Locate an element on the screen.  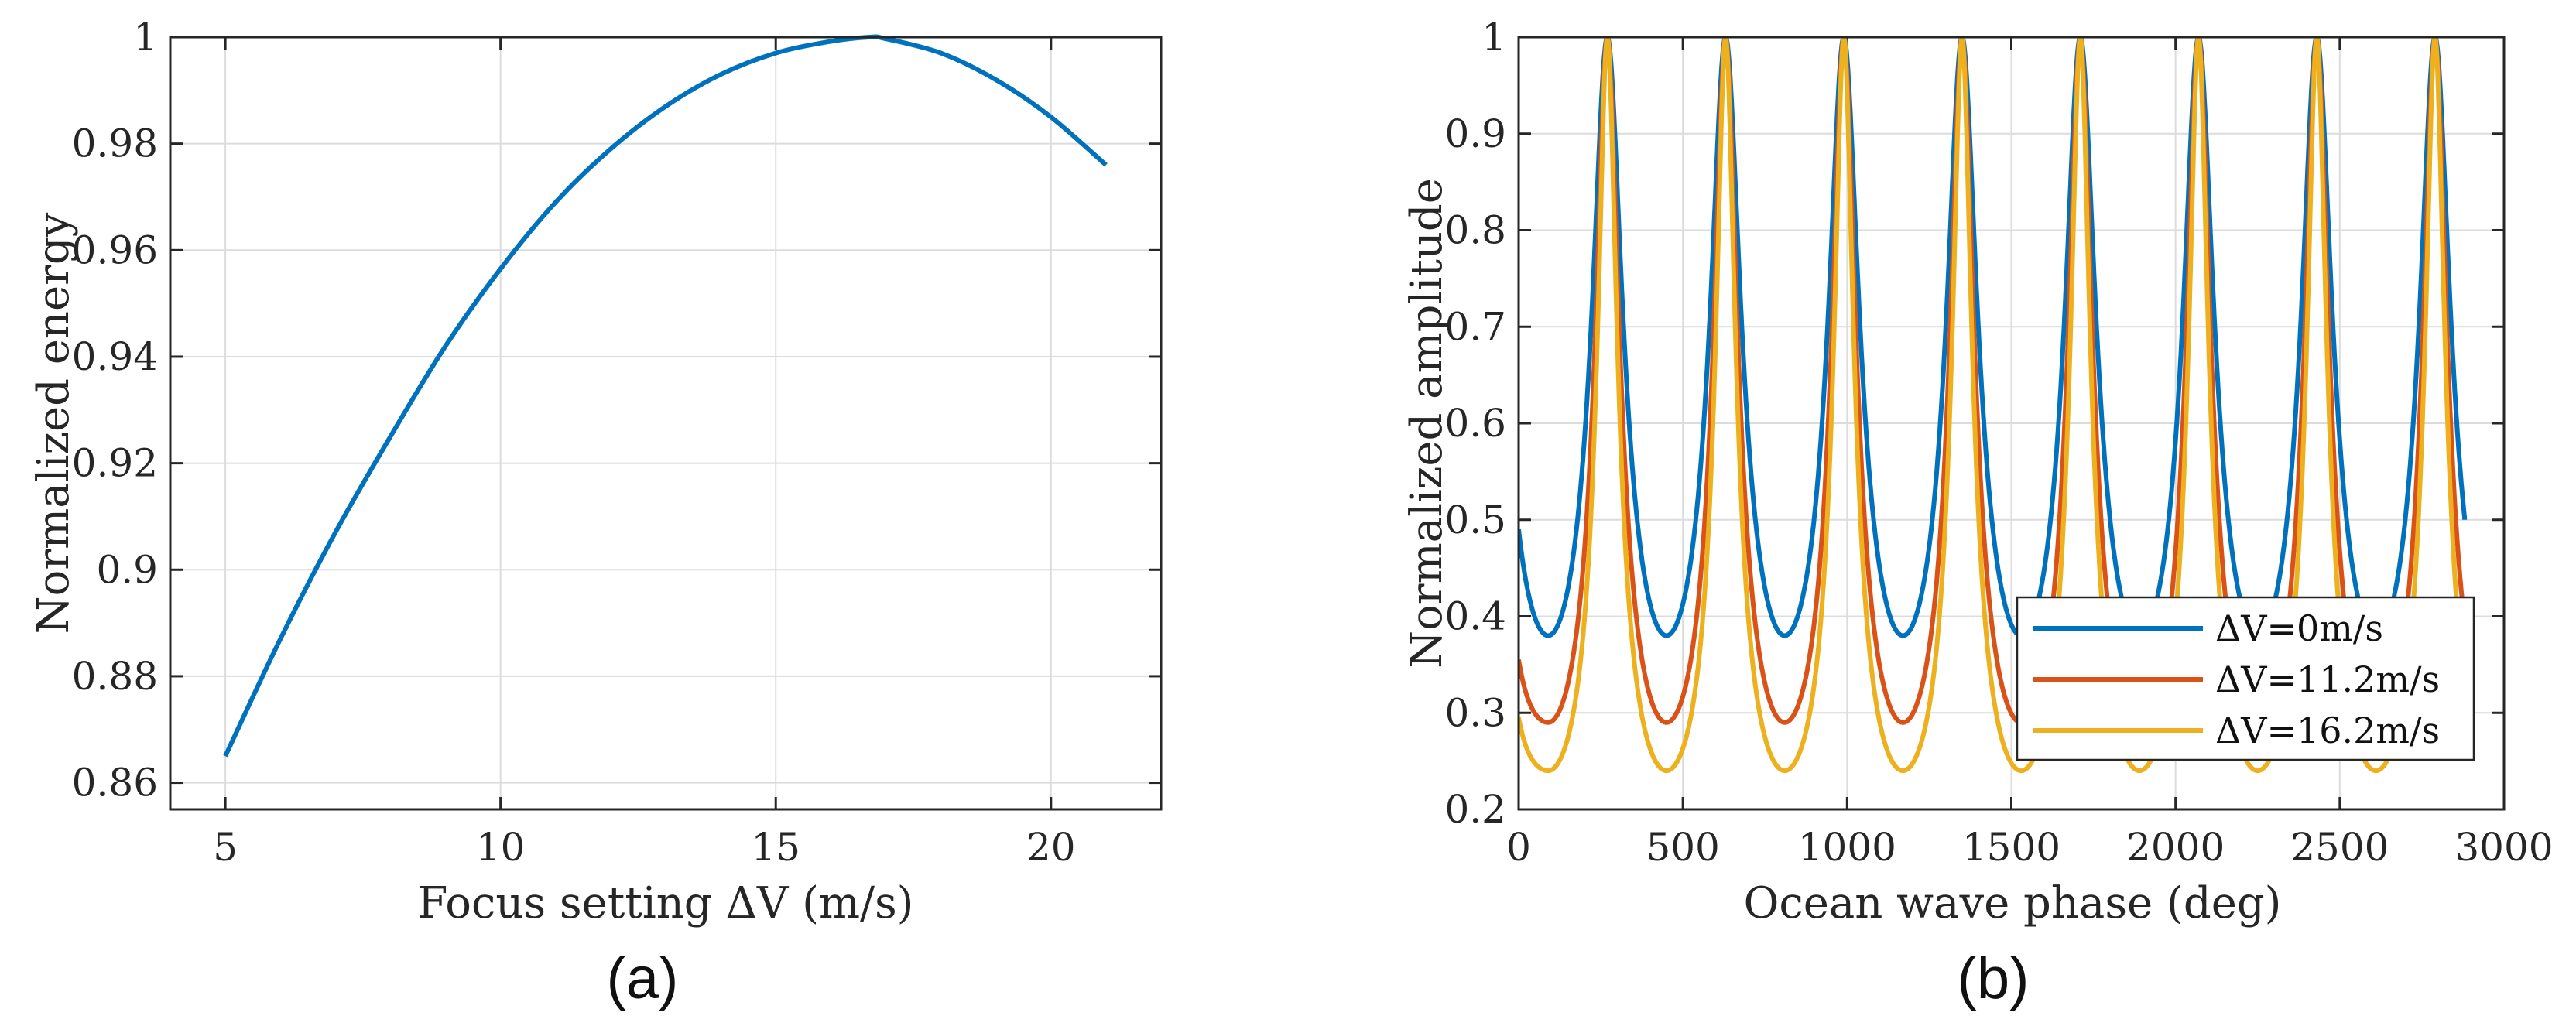
legend-label: ΔV=11.2m/s is located at coordinates (2327, 679).